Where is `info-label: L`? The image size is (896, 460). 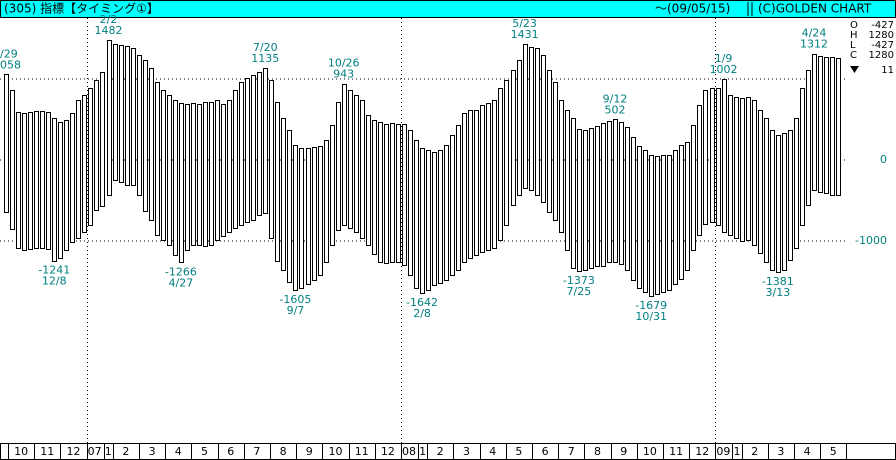 info-label: L is located at coordinates (853, 45).